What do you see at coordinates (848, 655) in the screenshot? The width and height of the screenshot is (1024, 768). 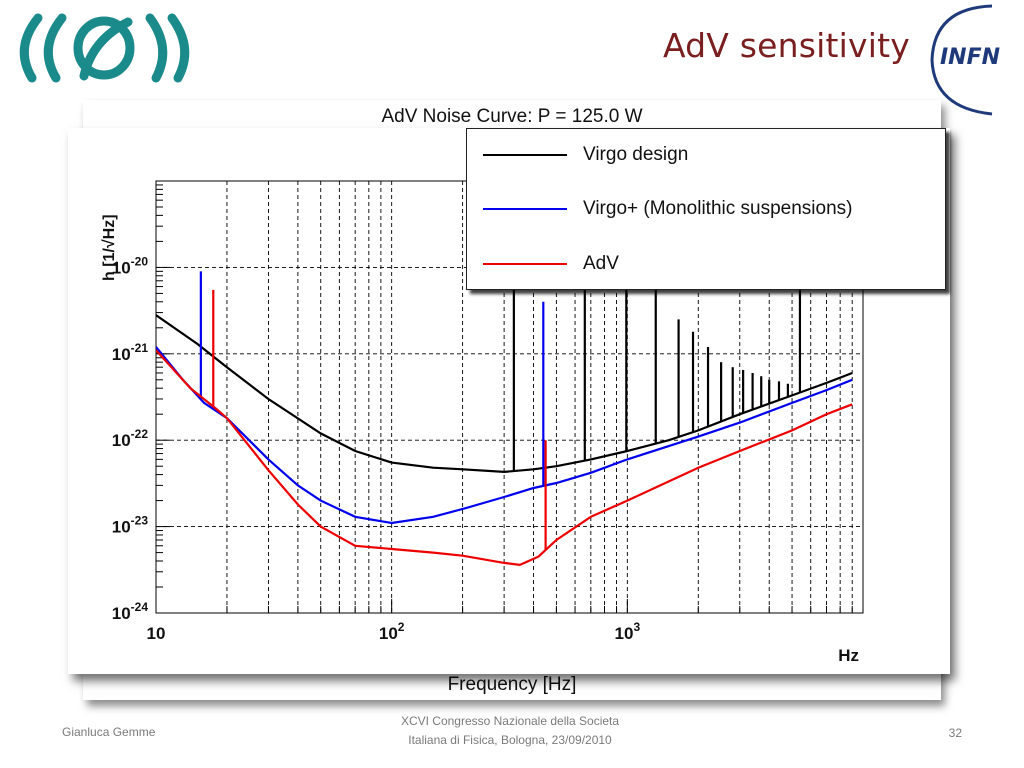 I see `x-axis-label: Hz` at bounding box center [848, 655].